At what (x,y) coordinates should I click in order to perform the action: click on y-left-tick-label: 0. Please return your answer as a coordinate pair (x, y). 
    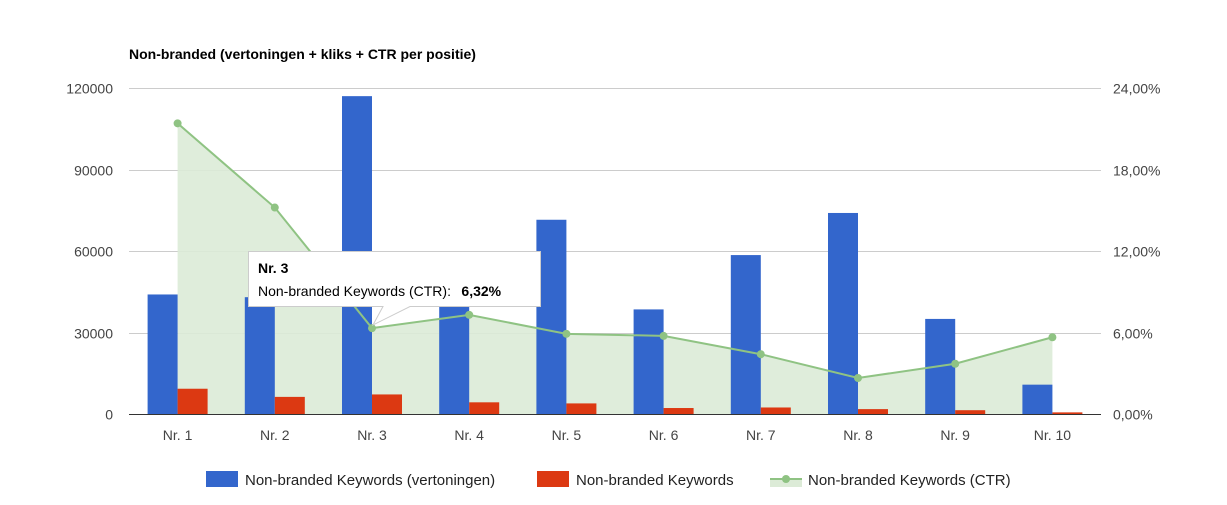
    Looking at the image, I should click on (109, 415).